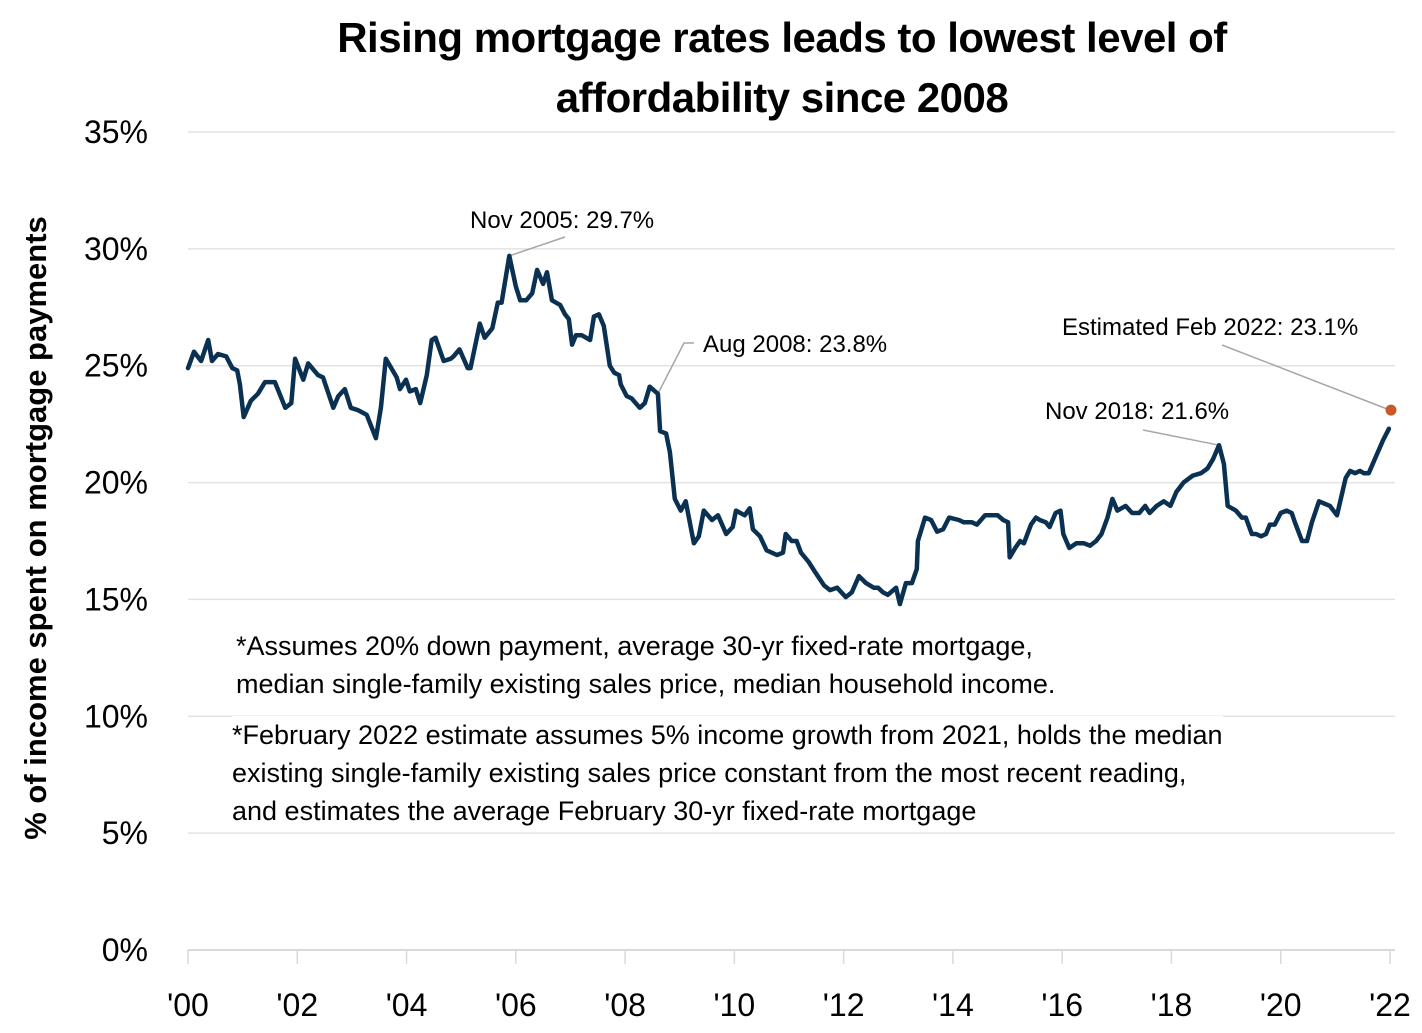  What do you see at coordinates (35, 528) in the screenshot?
I see `y-axis-label: % of income spent on mortgage payments` at bounding box center [35, 528].